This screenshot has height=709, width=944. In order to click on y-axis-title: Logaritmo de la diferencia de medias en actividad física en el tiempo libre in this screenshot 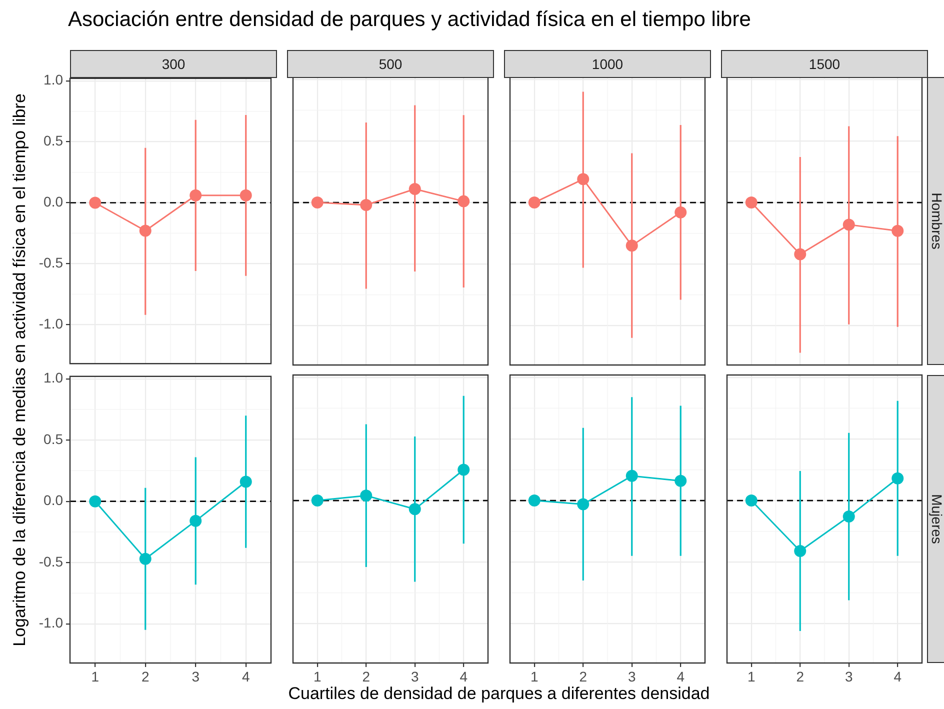, I will do `click(20, 370)`.